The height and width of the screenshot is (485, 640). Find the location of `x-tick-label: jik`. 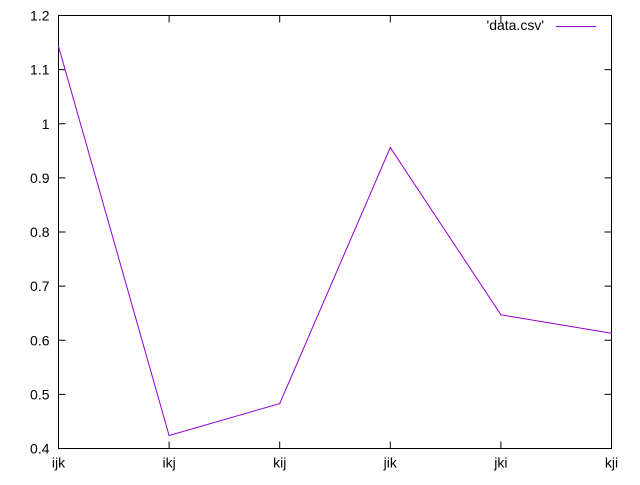

x-tick-label: jik is located at coordinates (390, 463).